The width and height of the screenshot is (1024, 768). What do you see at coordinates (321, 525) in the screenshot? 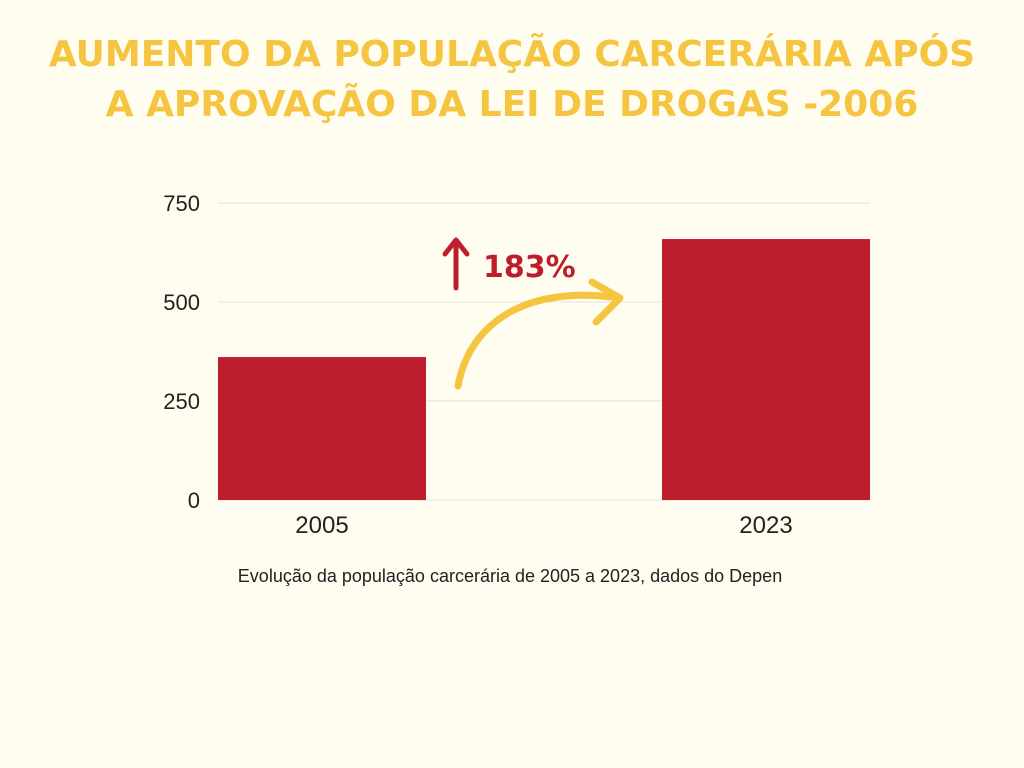
I see `x-tick-label: 2005` at bounding box center [321, 525].